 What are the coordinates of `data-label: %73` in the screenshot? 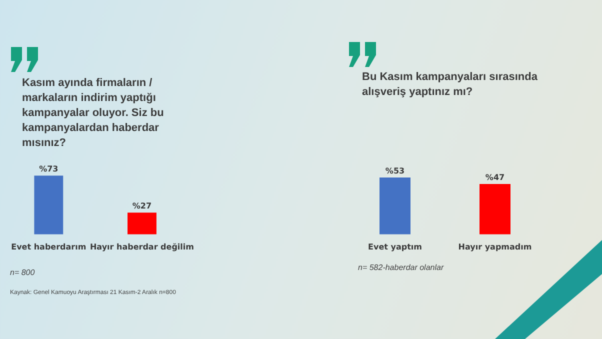 It's located at (48, 169).